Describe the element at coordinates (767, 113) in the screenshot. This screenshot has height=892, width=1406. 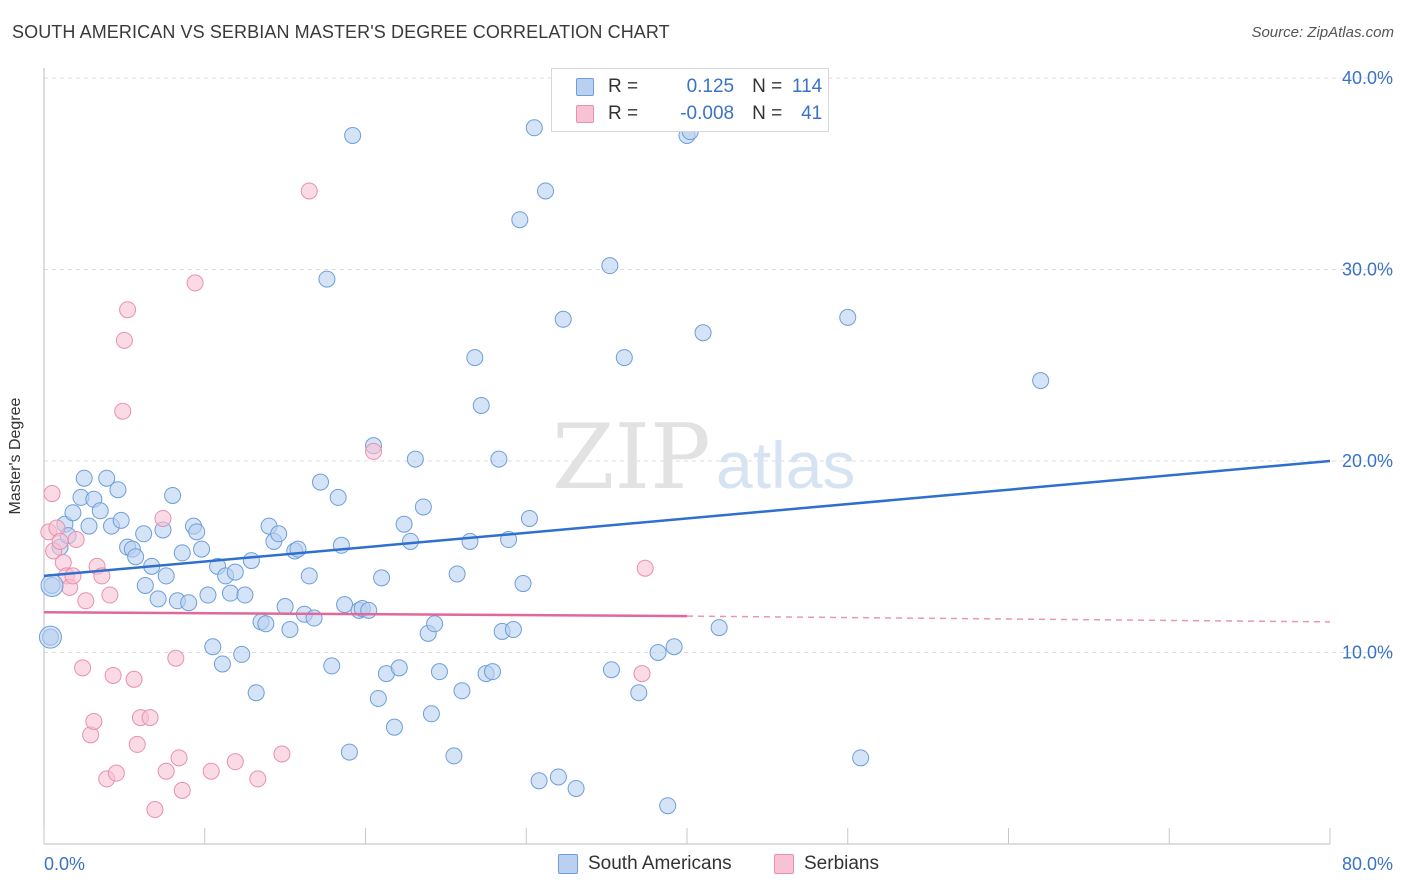
I see `legend-n-label: N =` at that location.